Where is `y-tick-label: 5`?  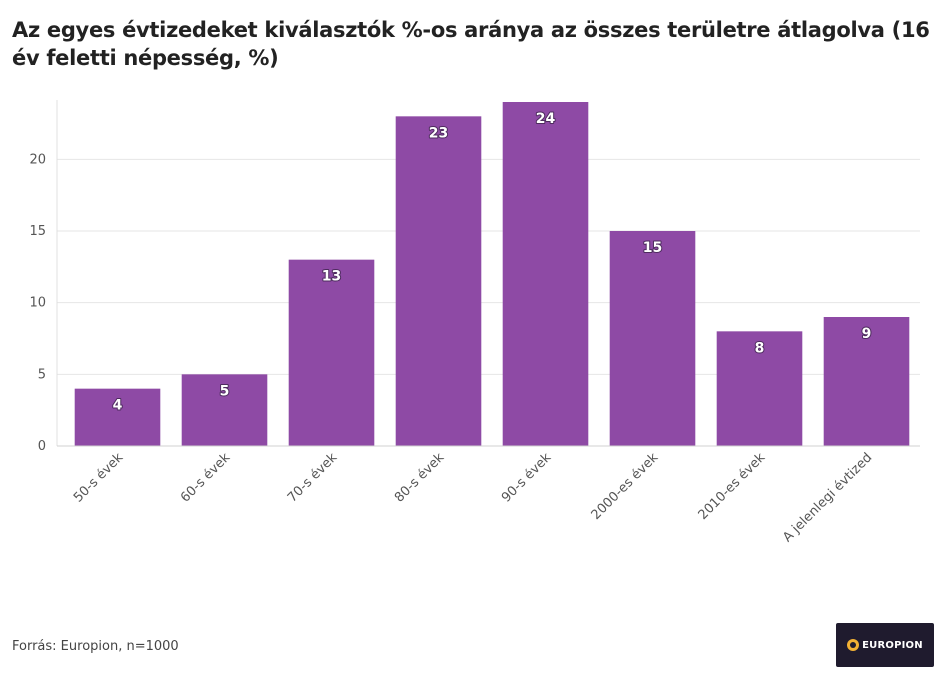
y-tick-label: 5 is located at coordinates (42, 374).